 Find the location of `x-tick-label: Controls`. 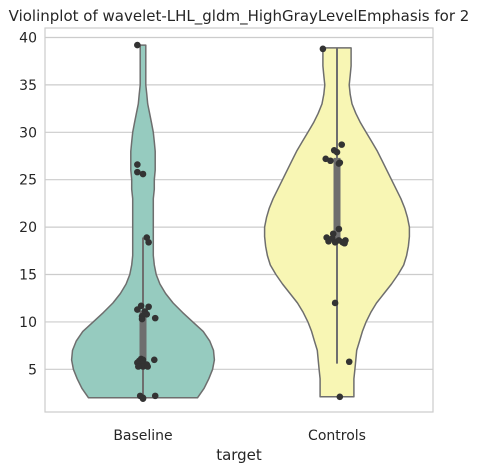

x-tick-label: Controls is located at coordinates (337, 436).